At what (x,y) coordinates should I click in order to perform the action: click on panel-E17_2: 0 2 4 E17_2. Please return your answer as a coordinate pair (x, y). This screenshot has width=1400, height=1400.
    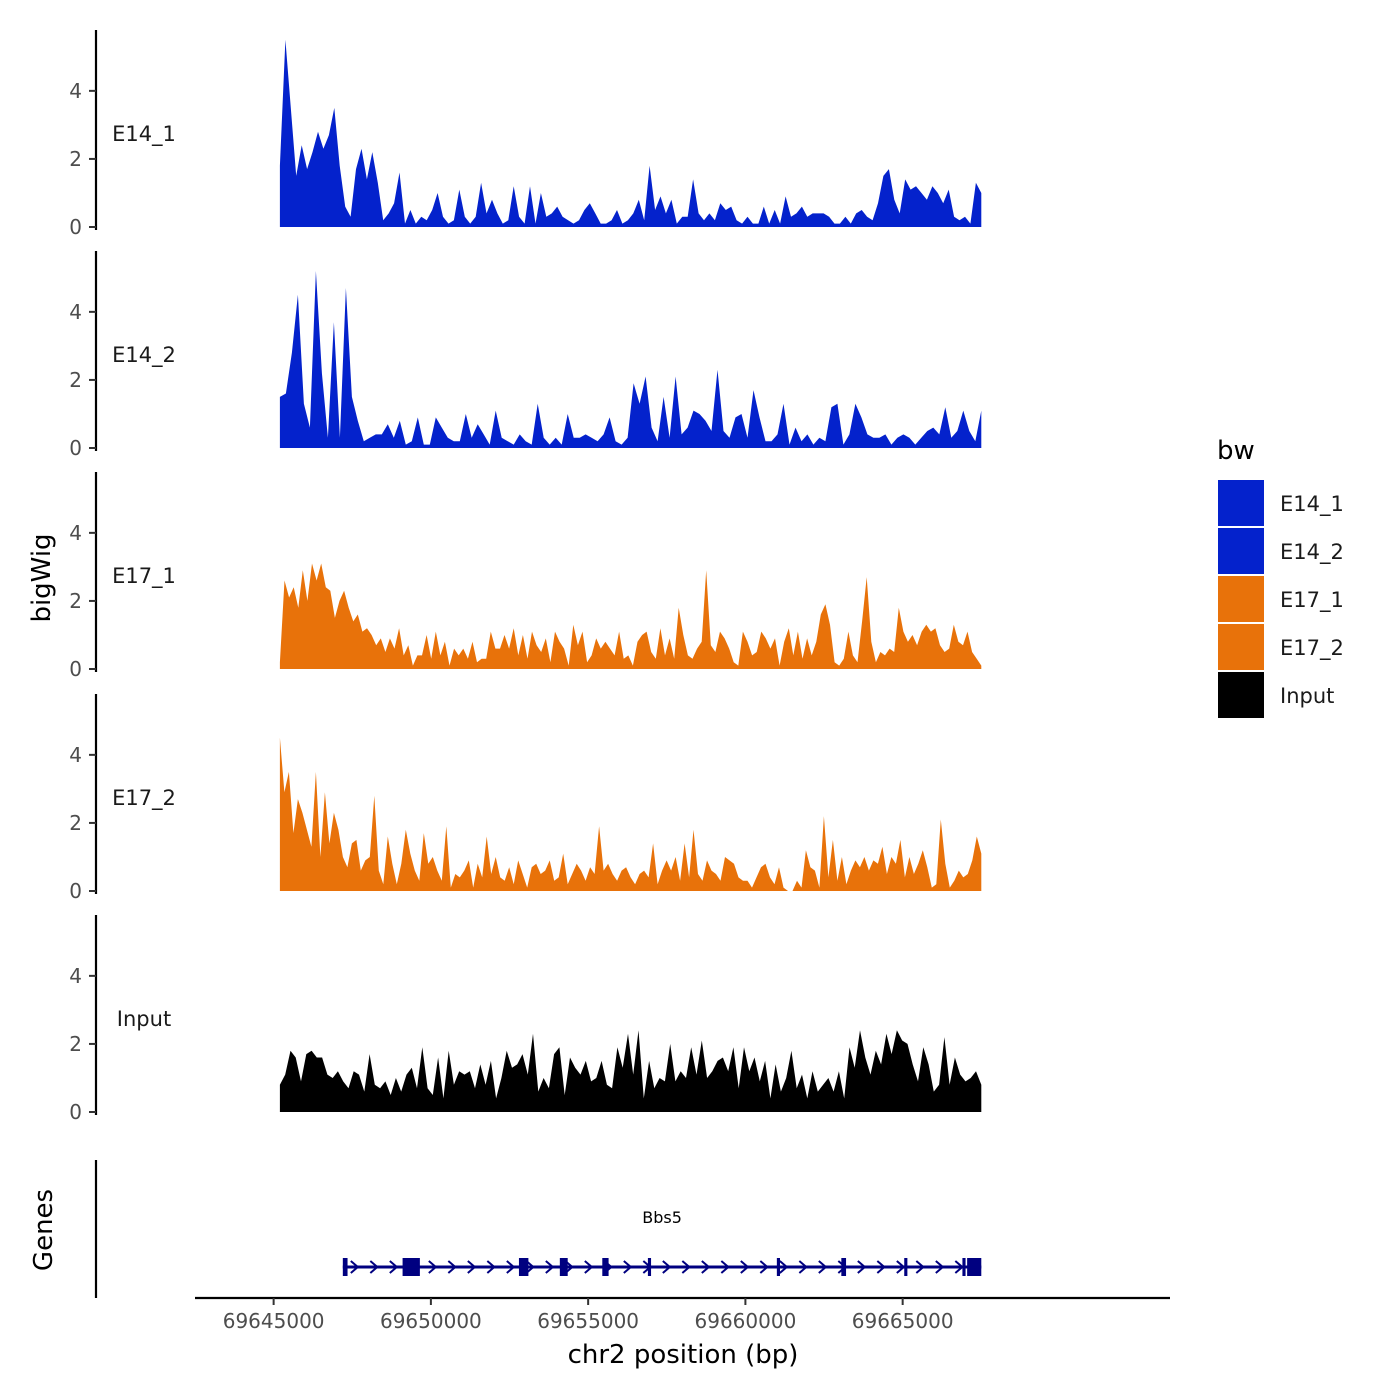
    Looking at the image, I should click on (525, 798).